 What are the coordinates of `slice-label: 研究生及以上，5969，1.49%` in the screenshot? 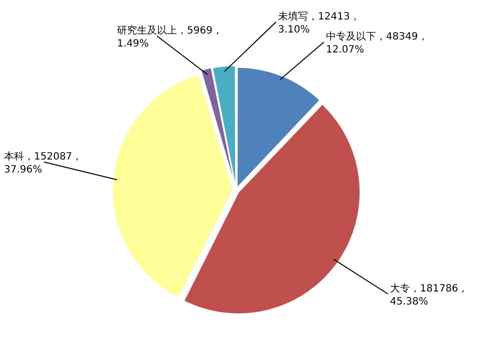 It's located at (169, 37).